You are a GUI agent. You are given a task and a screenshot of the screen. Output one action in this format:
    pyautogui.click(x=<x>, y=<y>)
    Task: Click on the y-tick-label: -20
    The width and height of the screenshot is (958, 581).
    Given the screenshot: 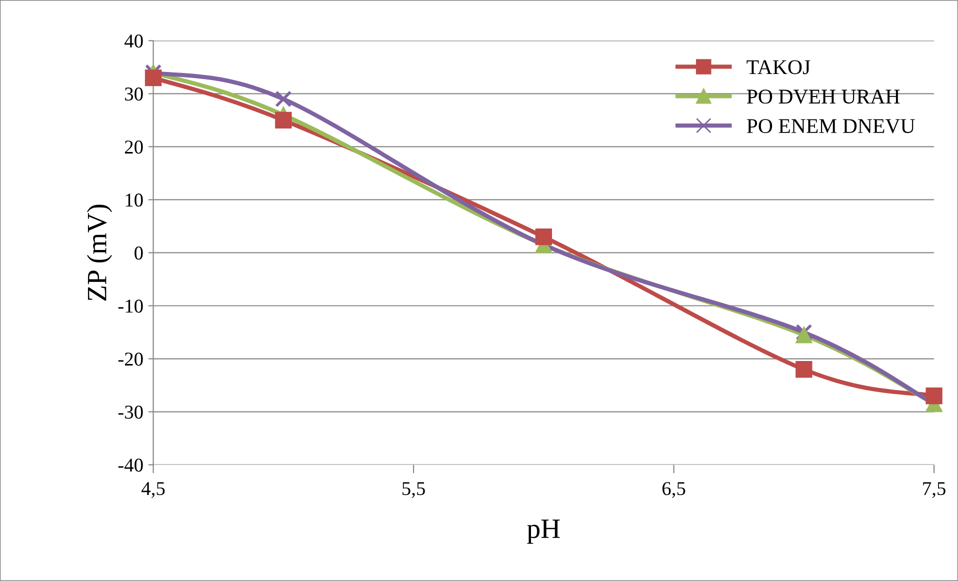 What is the action you would take?
    pyautogui.click(x=130, y=359)
    